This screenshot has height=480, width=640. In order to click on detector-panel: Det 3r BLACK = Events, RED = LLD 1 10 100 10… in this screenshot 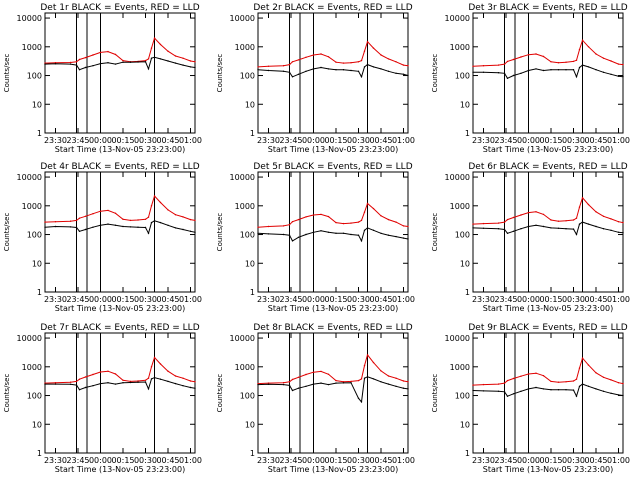, I will do `click(530, 78)`.